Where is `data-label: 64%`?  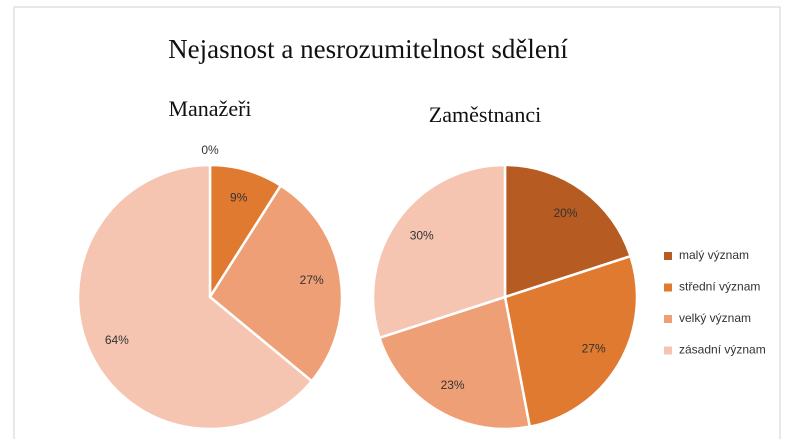 data-label: 64% is located at coordinates (117, 340).